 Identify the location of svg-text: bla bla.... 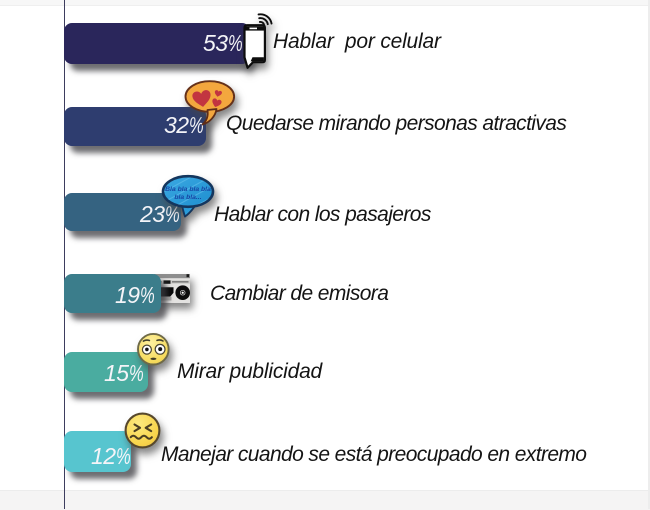
(187, 197).